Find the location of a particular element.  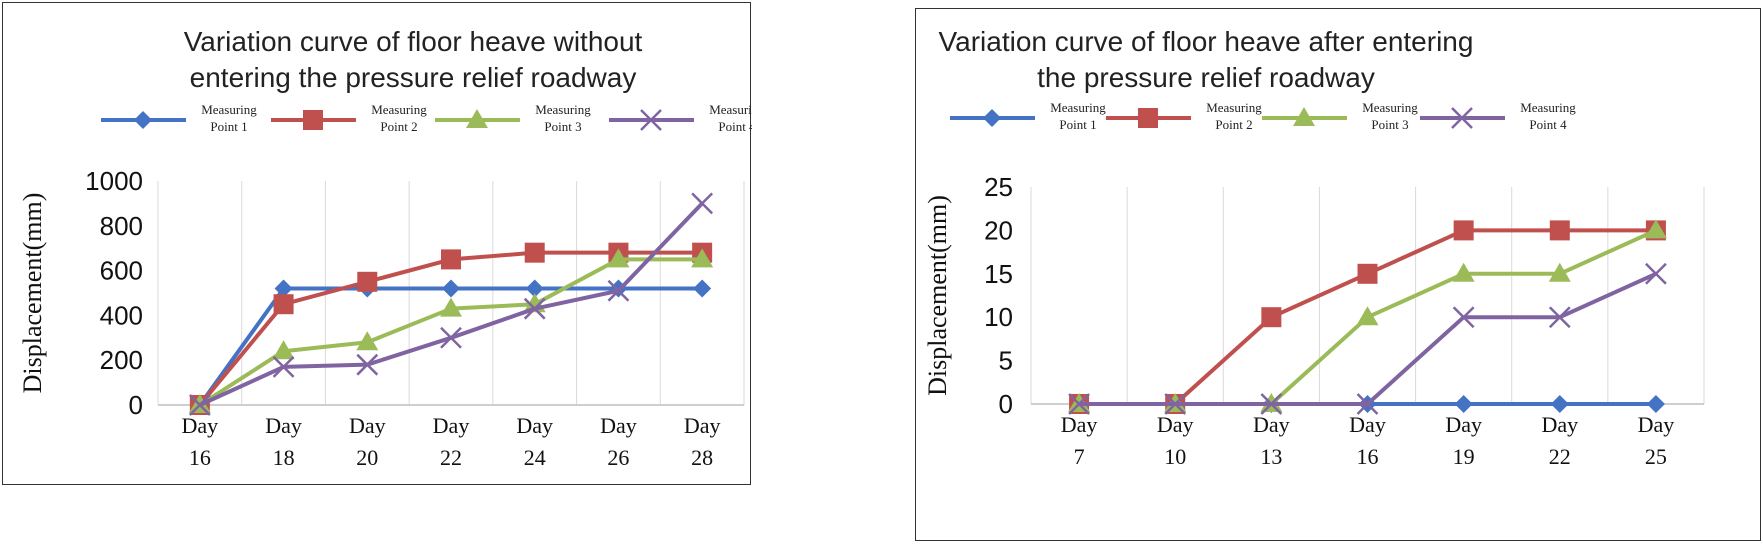

chart1-series-2-markers is located at coordinates (451, 328).